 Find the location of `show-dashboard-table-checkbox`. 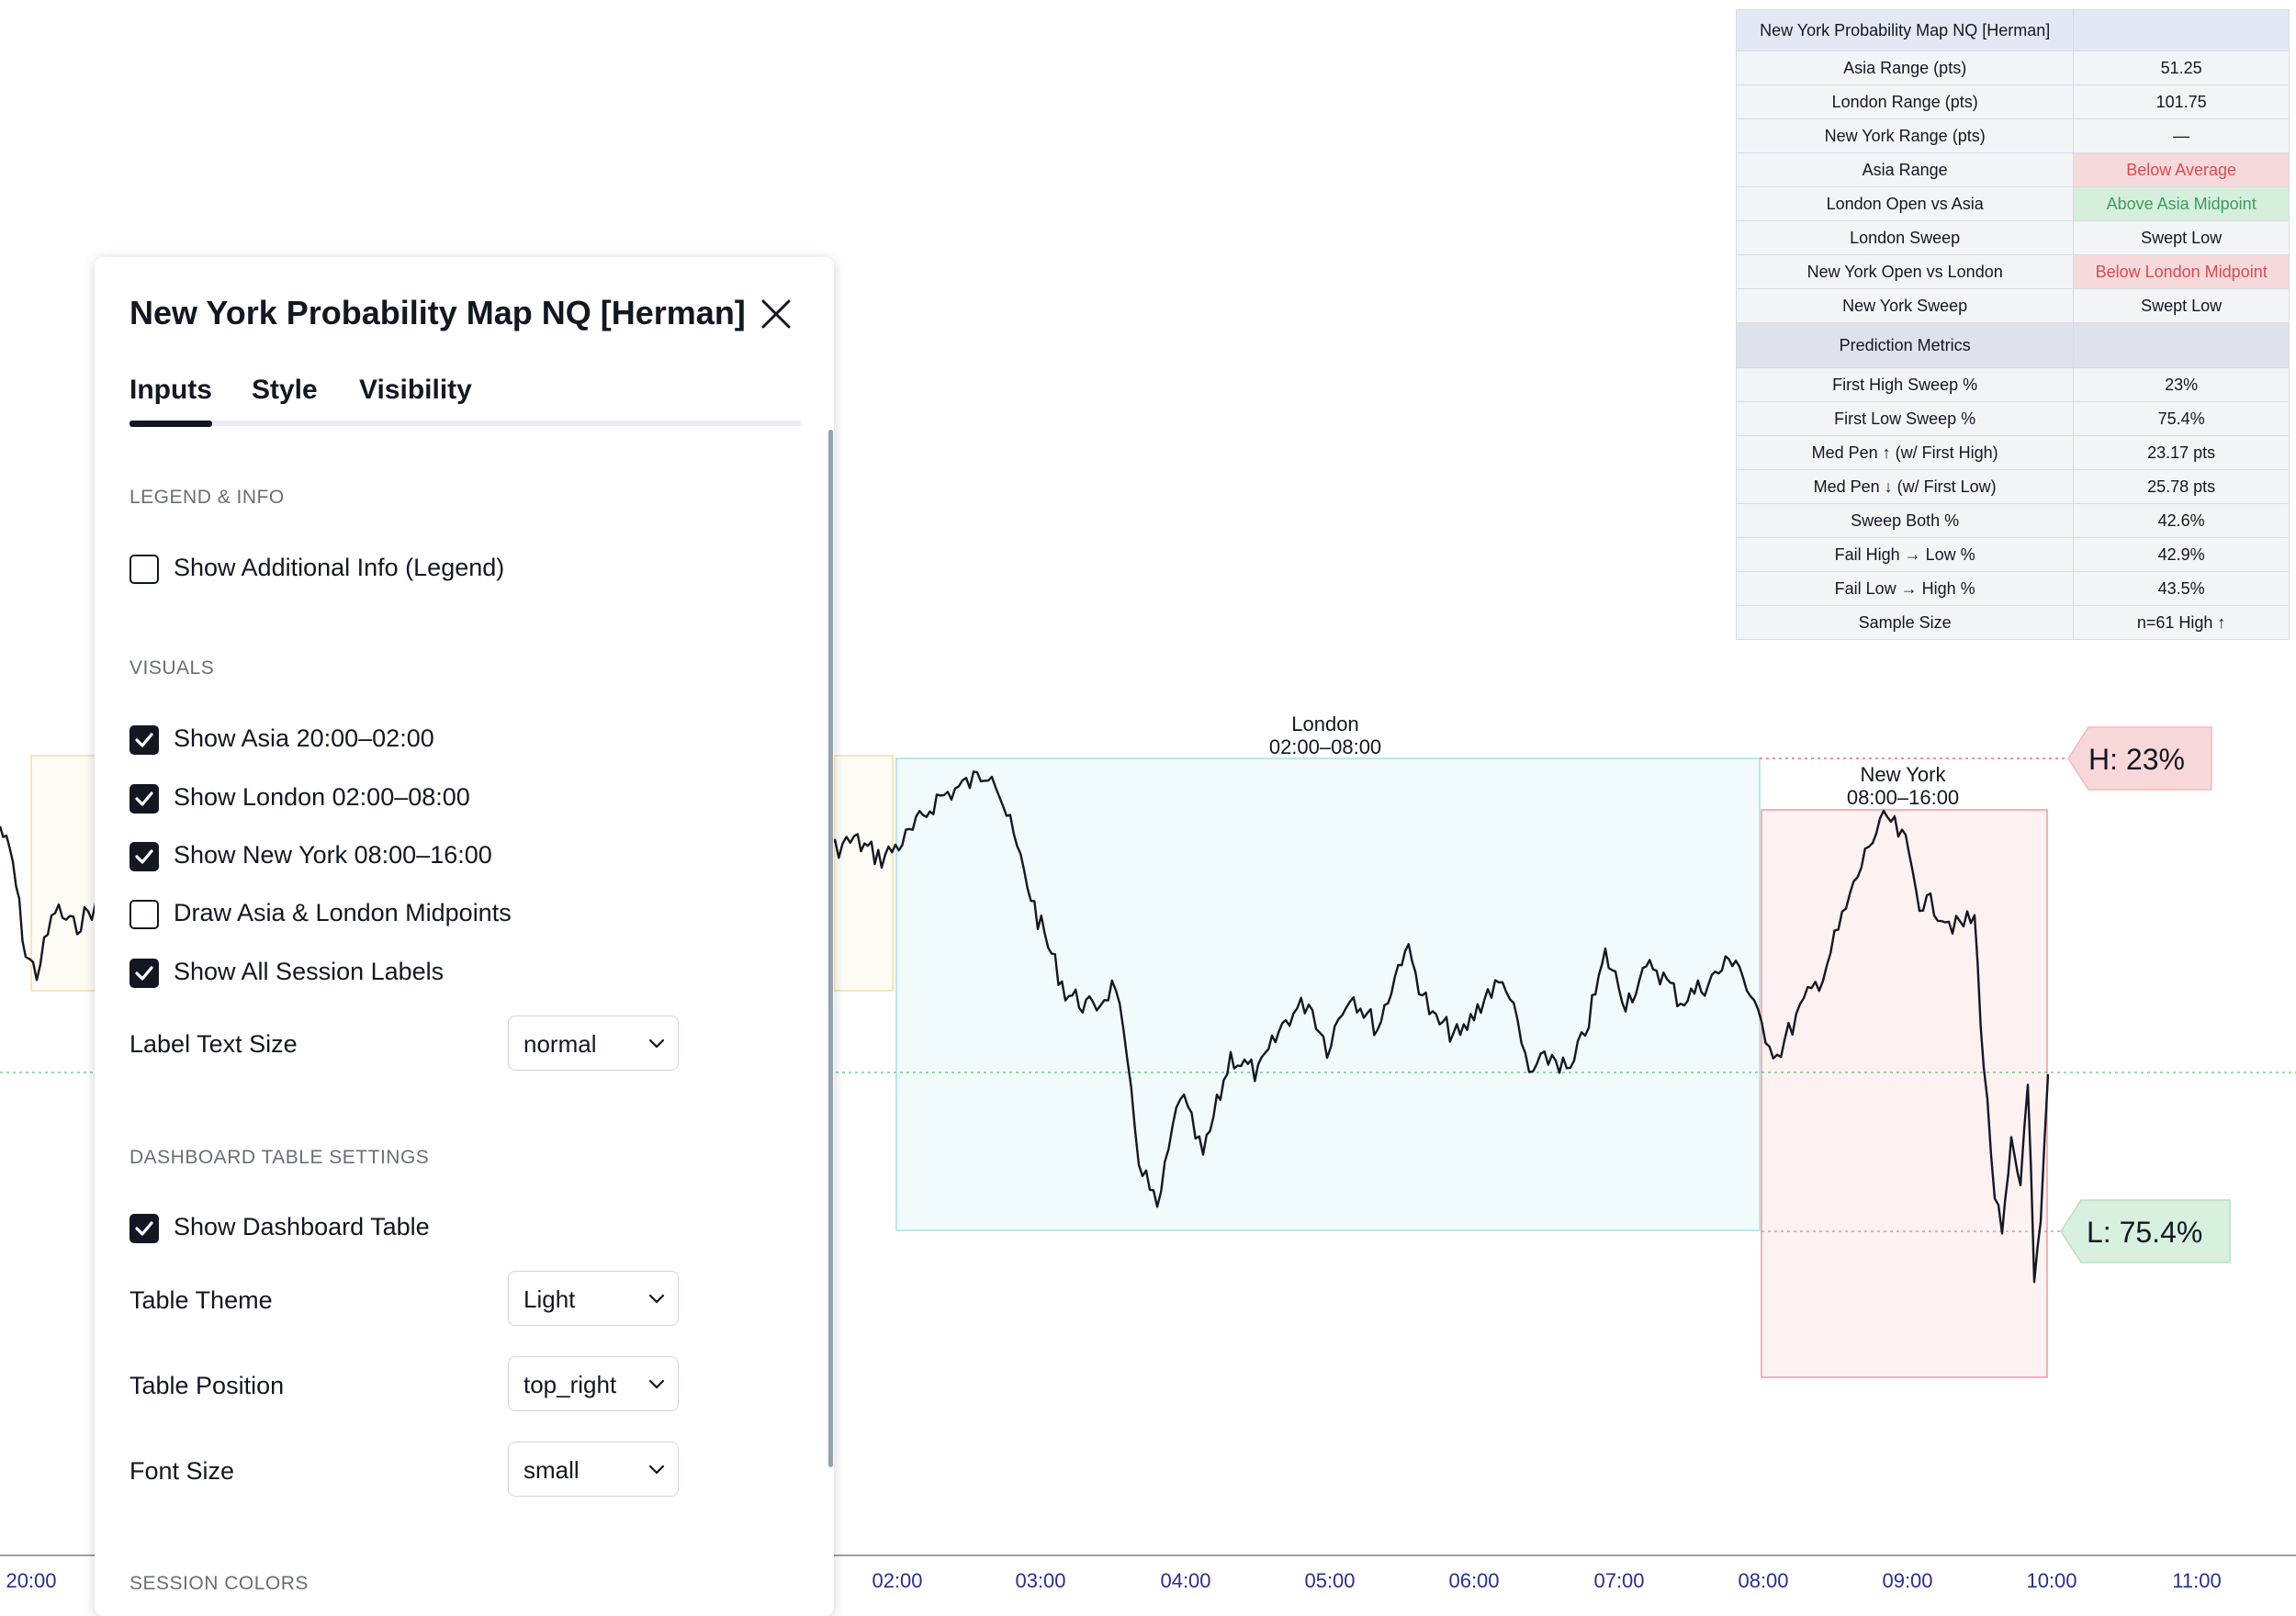

show-dashboard-table-checkbox is located at coordinates (144, 1228).